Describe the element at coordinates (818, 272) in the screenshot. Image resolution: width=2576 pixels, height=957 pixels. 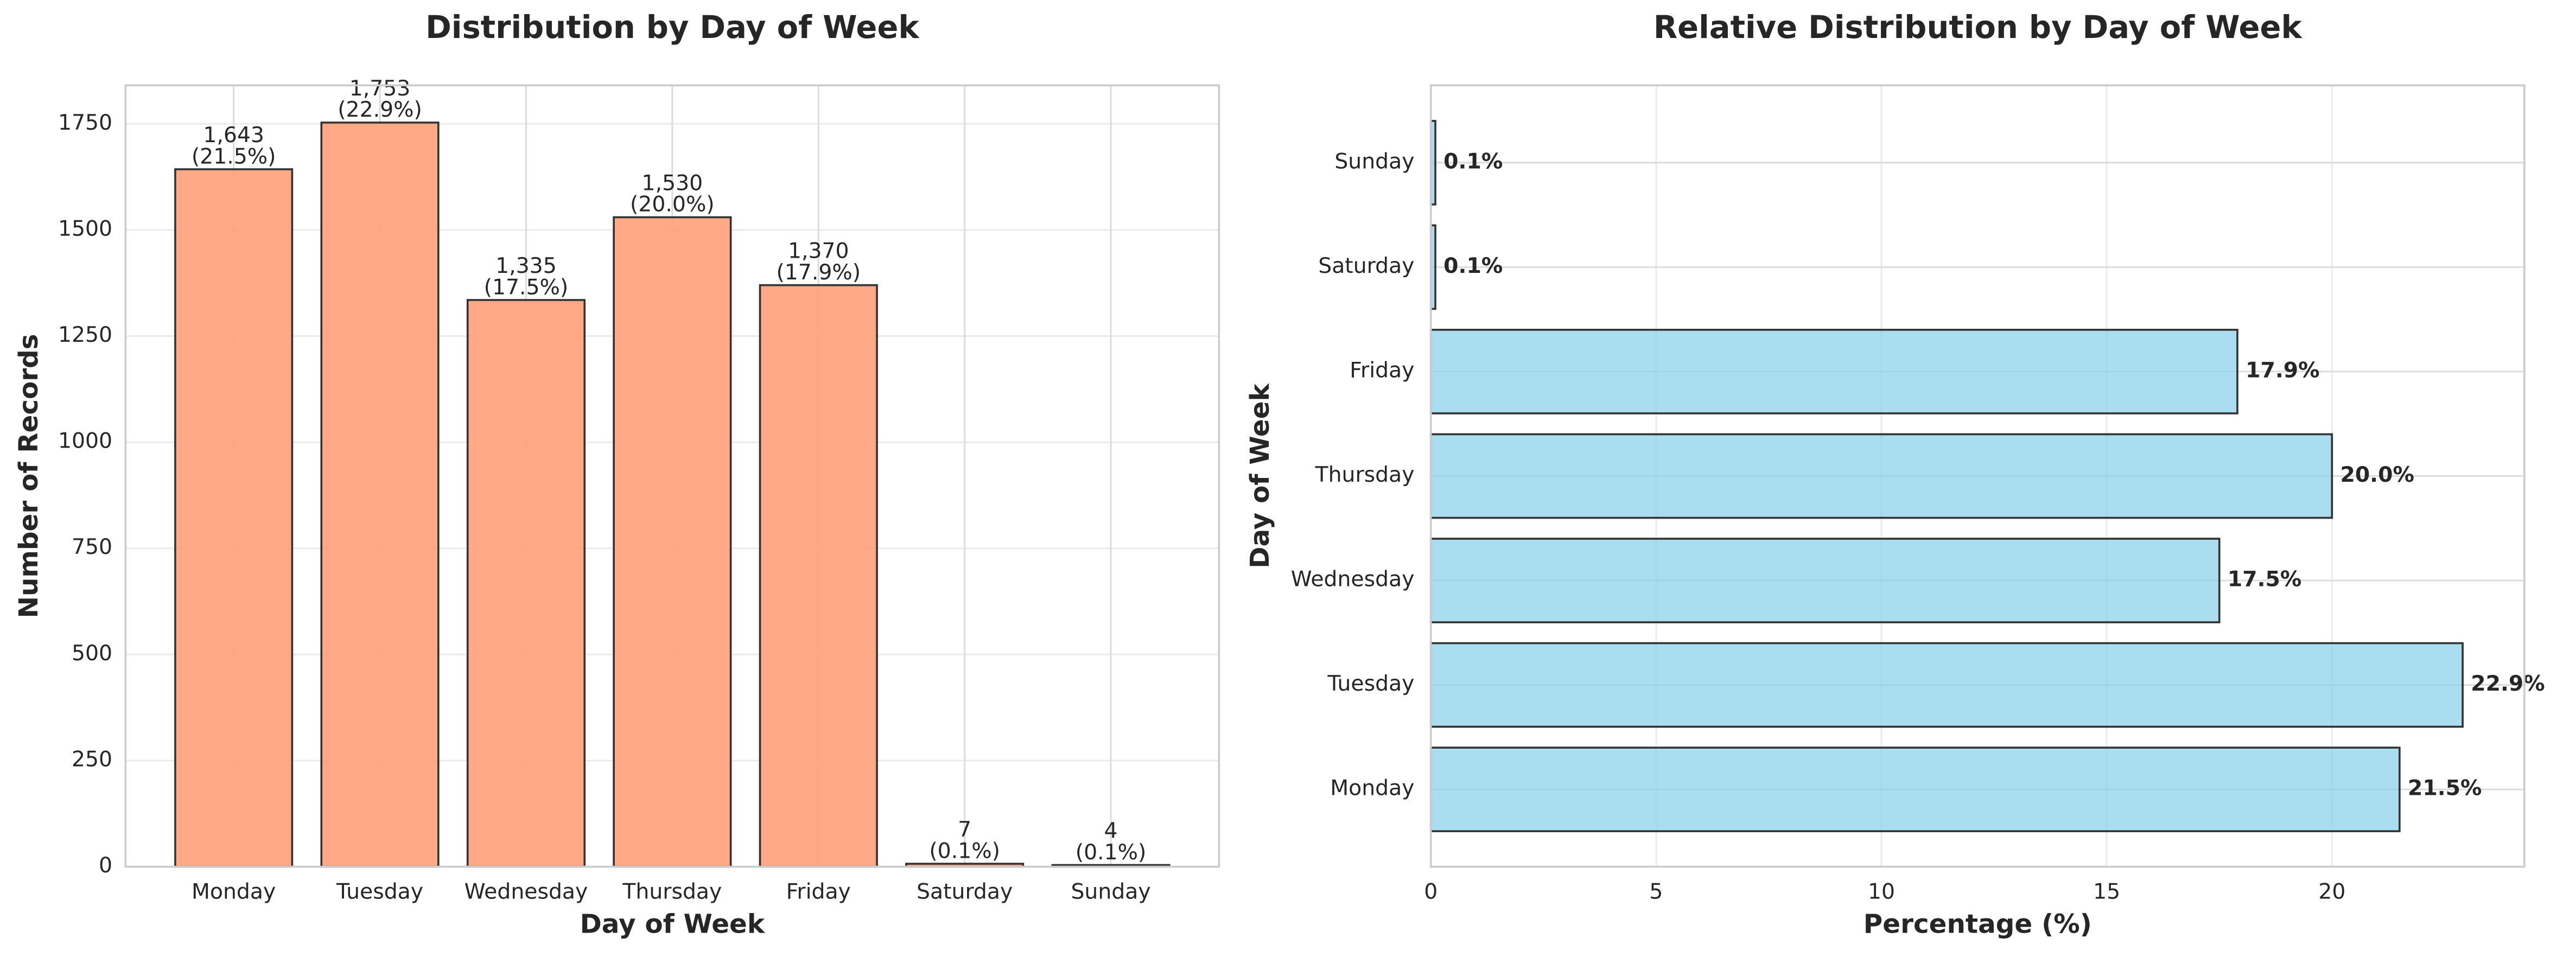
I see `percent-label: (17.9%)` at that location.